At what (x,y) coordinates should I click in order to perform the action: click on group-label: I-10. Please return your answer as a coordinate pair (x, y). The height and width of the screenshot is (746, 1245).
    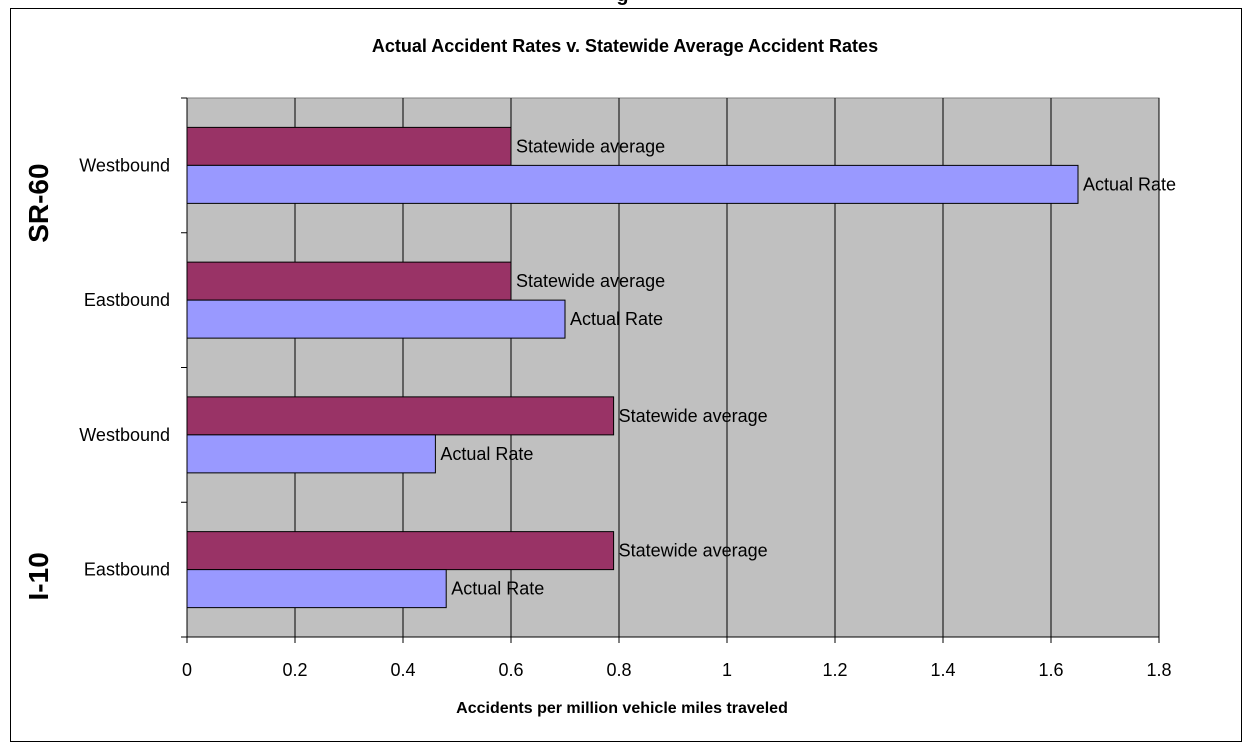
    Looking at the image, I should click on (38, 576).